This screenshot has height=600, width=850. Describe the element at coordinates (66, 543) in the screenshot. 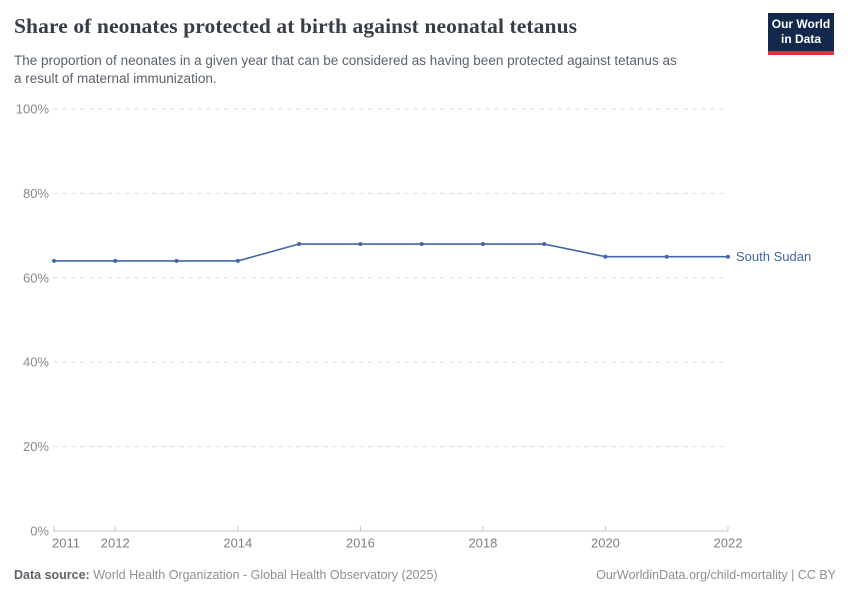

I see `x-axis-tick-label: 2011` at that location.